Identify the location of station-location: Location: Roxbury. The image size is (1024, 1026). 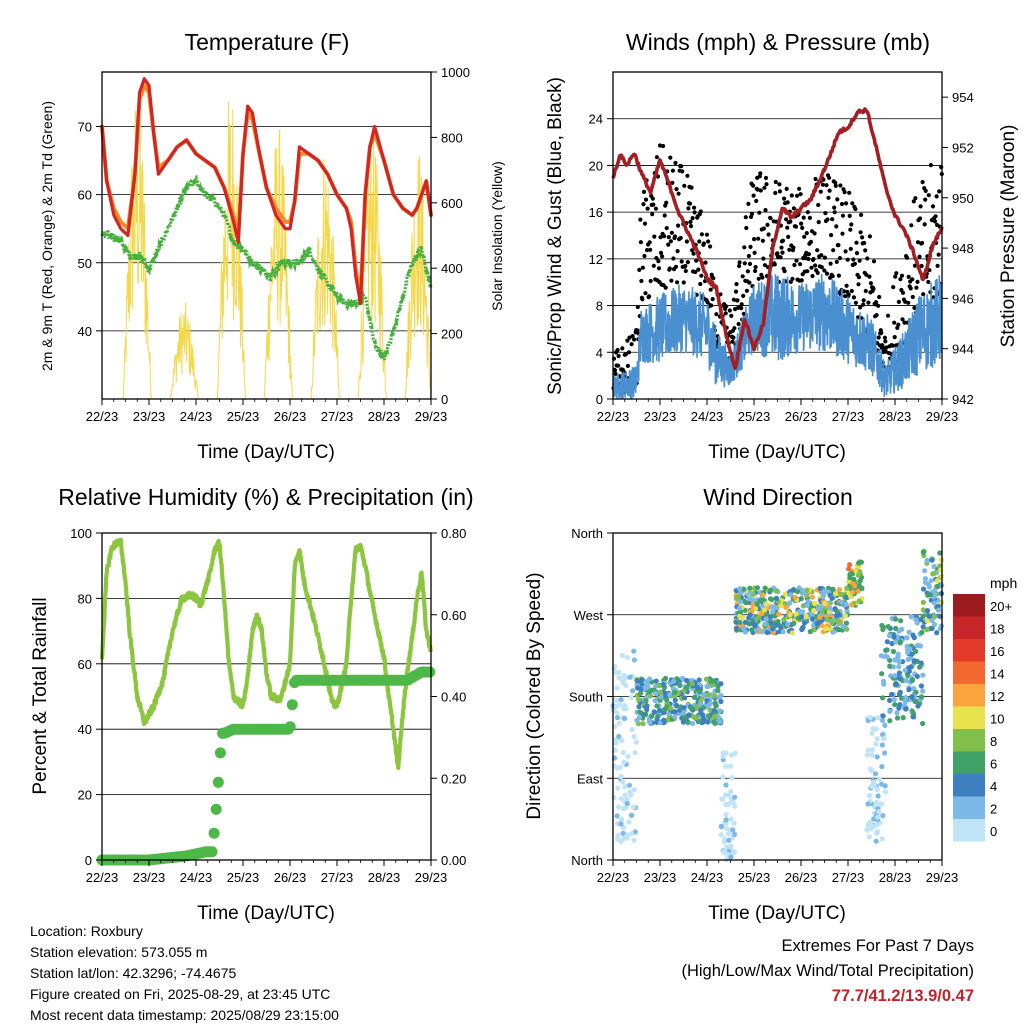
(86, 931).